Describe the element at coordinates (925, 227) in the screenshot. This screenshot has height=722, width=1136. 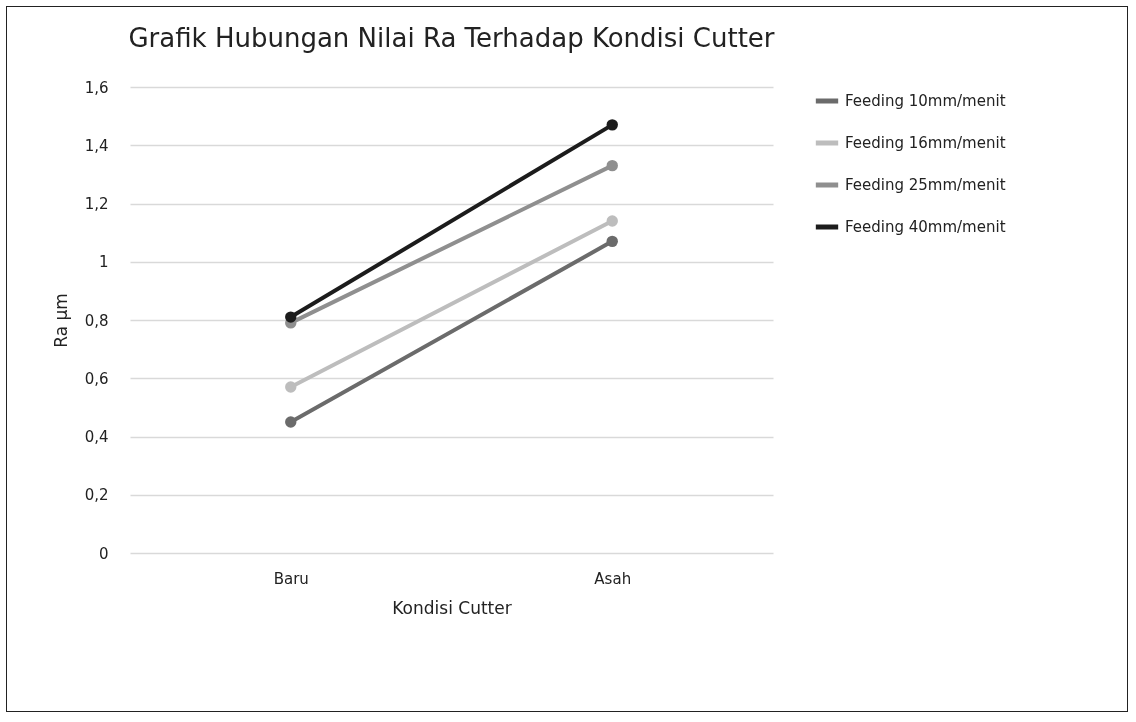
I see `legend-label: Feeding 40mm/menit` at that location.